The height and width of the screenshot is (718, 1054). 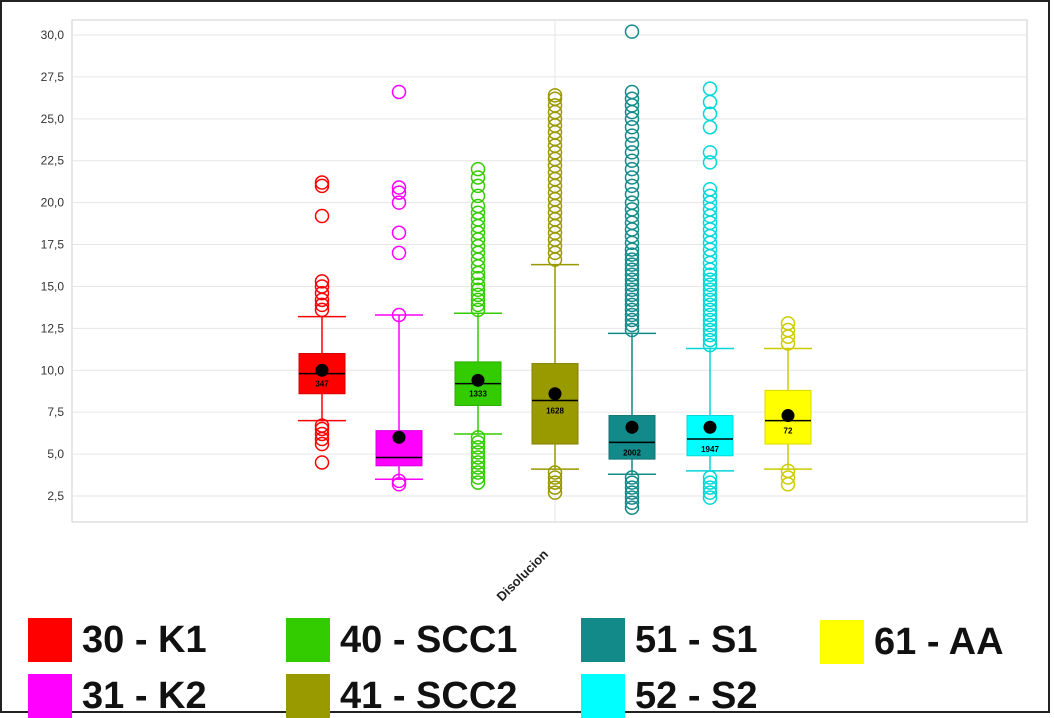 What do you see at coordinates (53, 35) in the screenshot?
I see `y-tick-label: 30,0` at bounding box center [53, 35].